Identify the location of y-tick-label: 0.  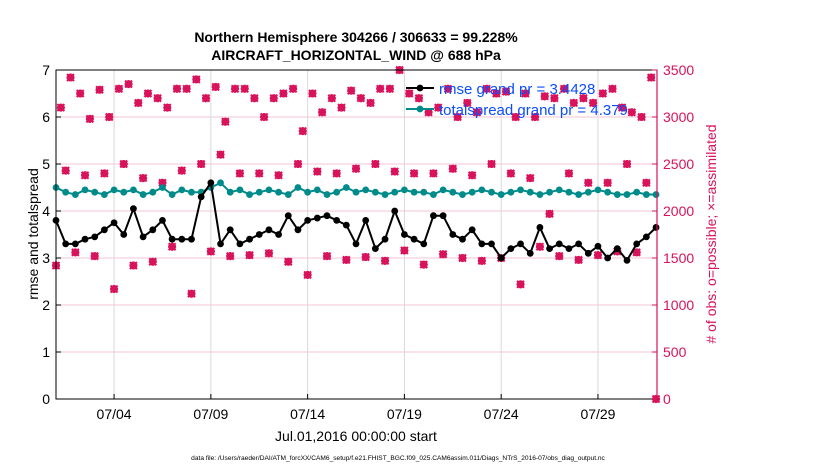
(46, 399).